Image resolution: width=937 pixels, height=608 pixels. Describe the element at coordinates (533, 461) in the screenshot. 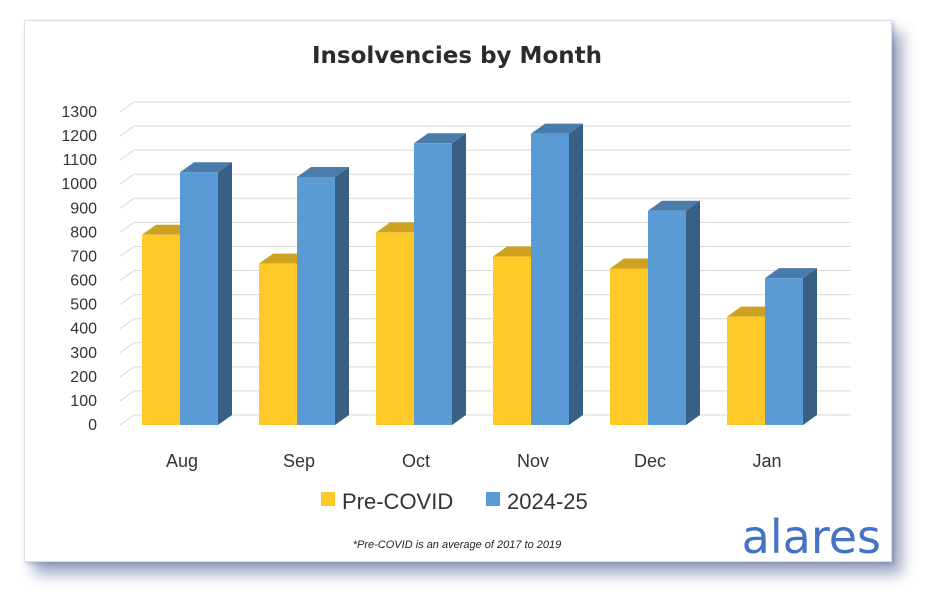

I see `x-tick-label: Nov` at that location.